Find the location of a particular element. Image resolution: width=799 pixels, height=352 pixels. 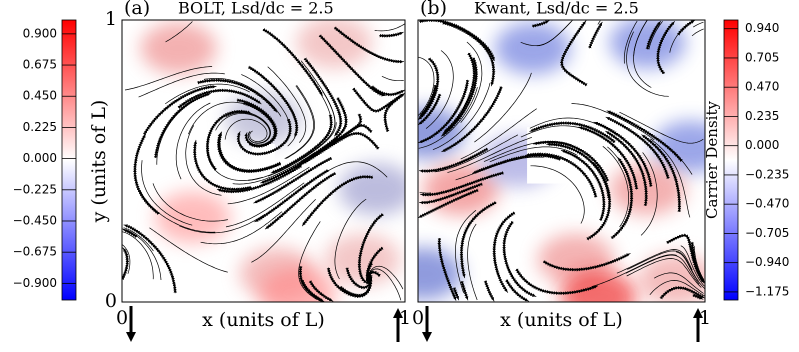

colorbar-tick-label: −0.940 is located at coordinates (767, 262).